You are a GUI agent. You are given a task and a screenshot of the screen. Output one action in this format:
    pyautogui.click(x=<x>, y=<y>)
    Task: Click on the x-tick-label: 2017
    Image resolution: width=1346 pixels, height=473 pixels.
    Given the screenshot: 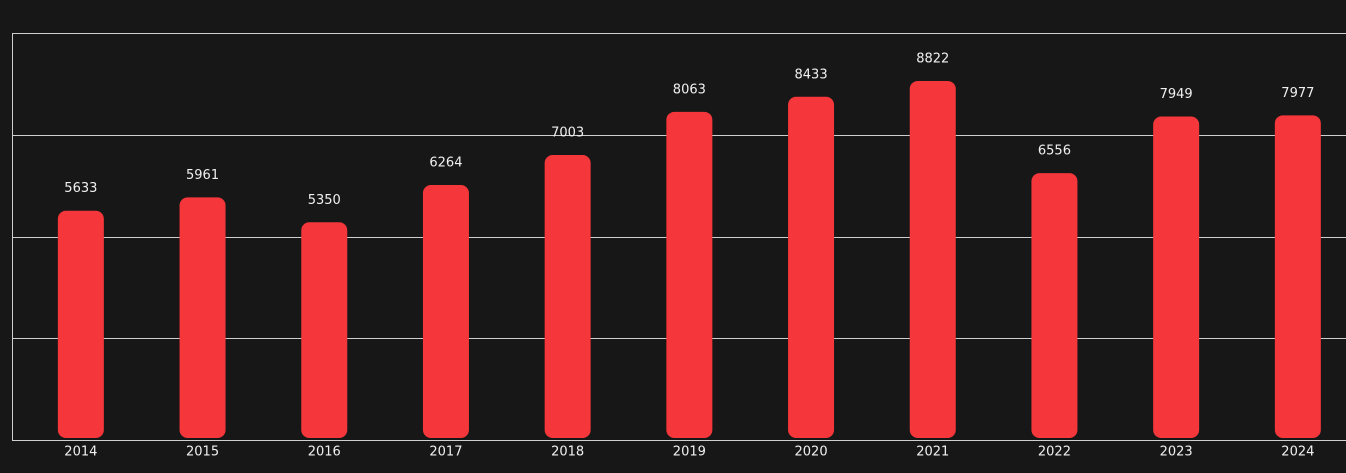 What is the action you would take?
    pyautogui.click(x=445, y=452)
    